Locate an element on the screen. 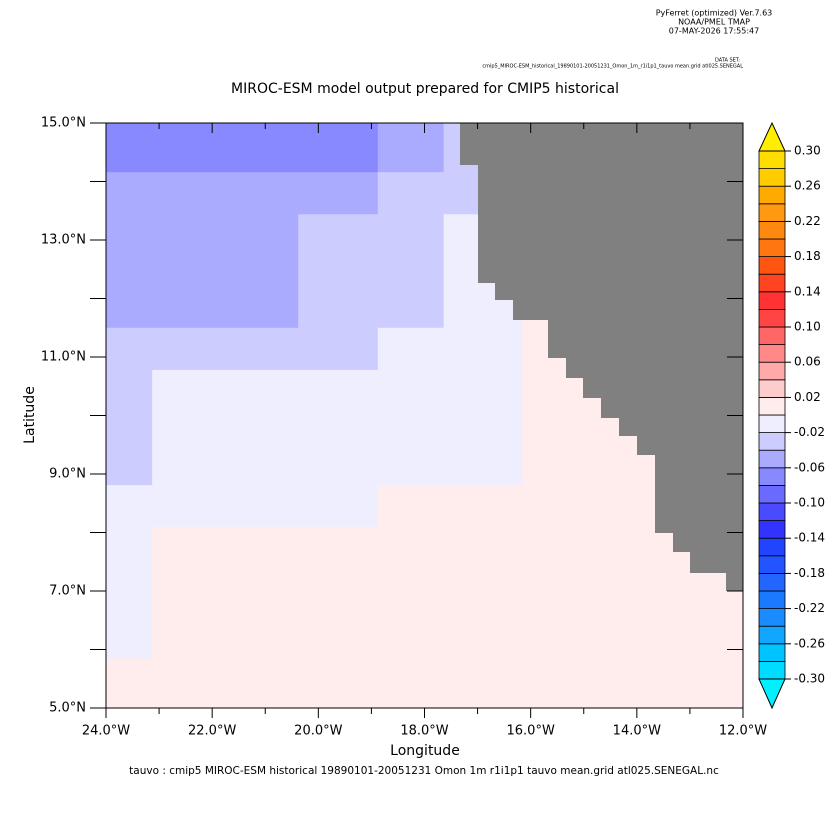 This screenshot has height=832, width=832. y-tick-label: 11.0°N is located at coordinates (63, 357).